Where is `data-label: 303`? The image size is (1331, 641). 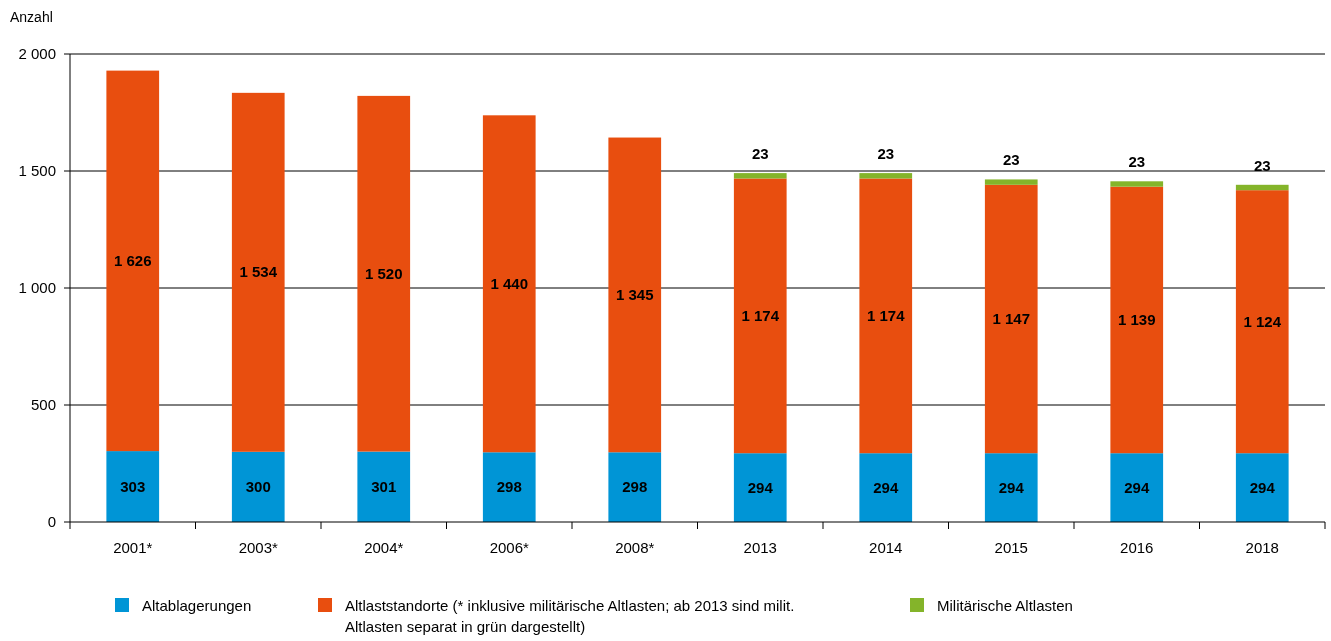
data-label: 303 is located at coordinates (133, 486).